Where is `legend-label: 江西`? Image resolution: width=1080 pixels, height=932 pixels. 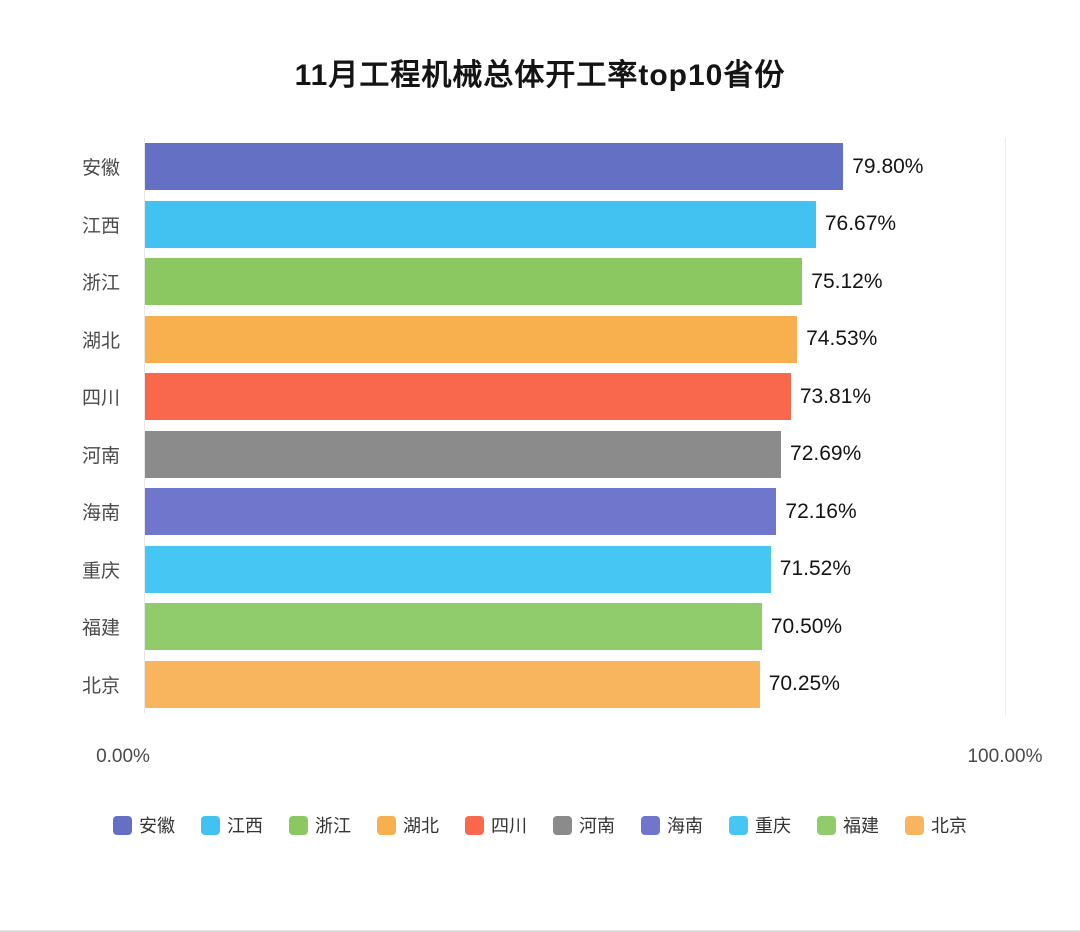
legend-label: 江西 is located at coordinates (245, 826).